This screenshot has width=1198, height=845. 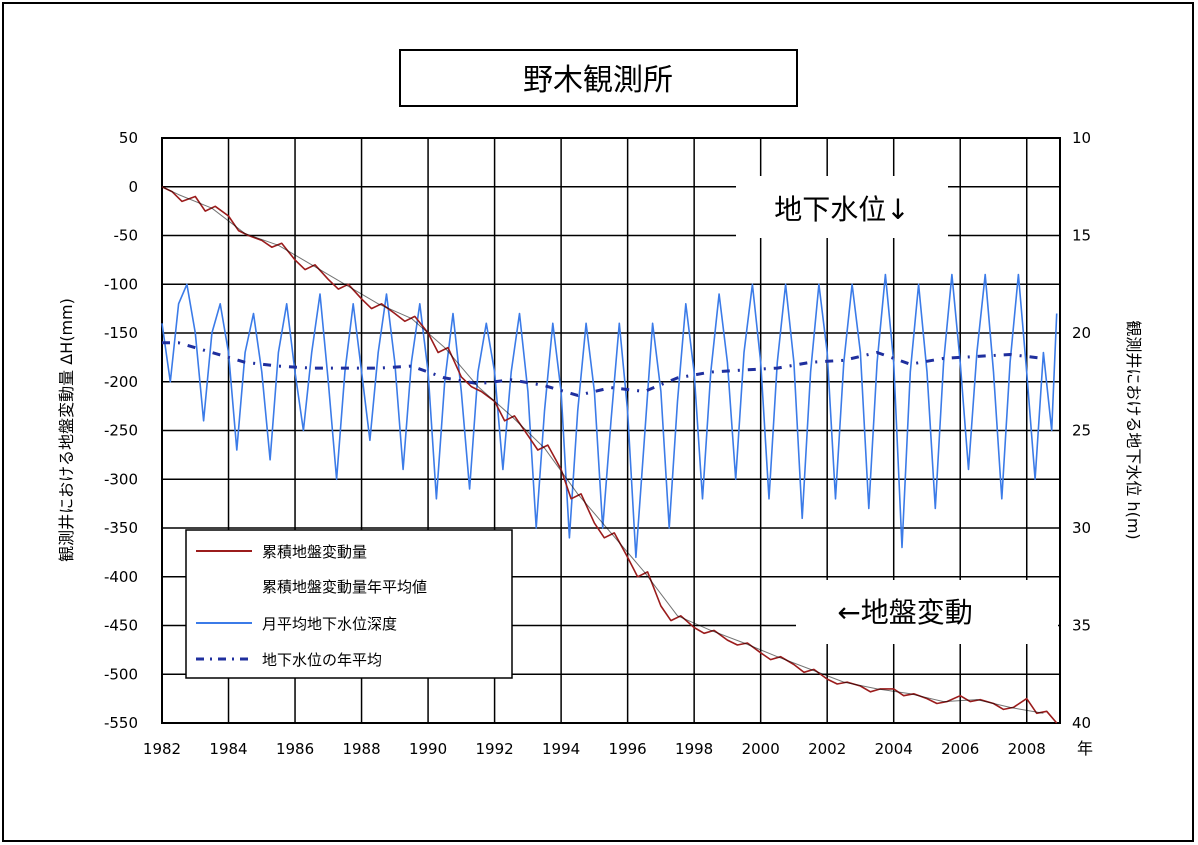 What do you see at coordinates (361, 749) in the screenshot?
I see `x-tick-label-3: 1988` at bounding box center [361, 749].